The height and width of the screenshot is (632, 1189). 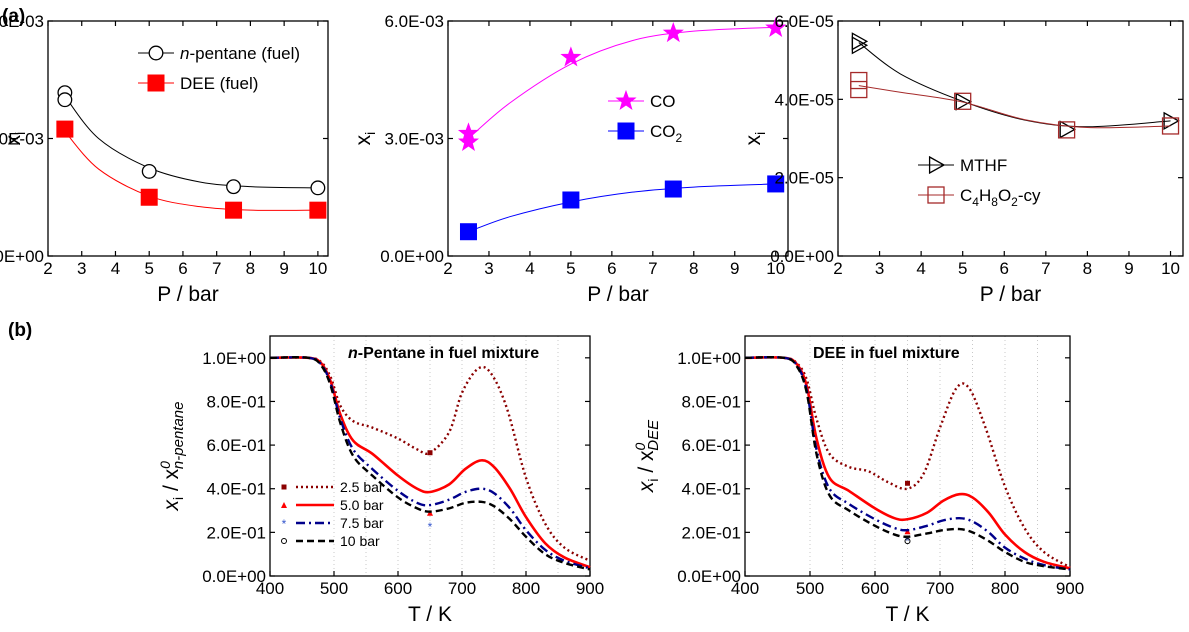 I want to click on y-tick-label: 1.0E+00, so click(x=234, y=358).